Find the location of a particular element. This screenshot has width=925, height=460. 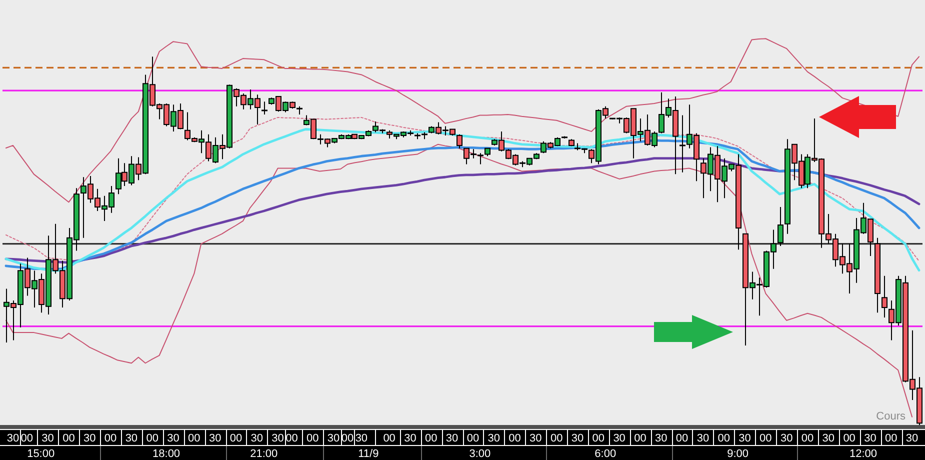

x-tick-label: 6:00 is located at coordinates (605, 454).